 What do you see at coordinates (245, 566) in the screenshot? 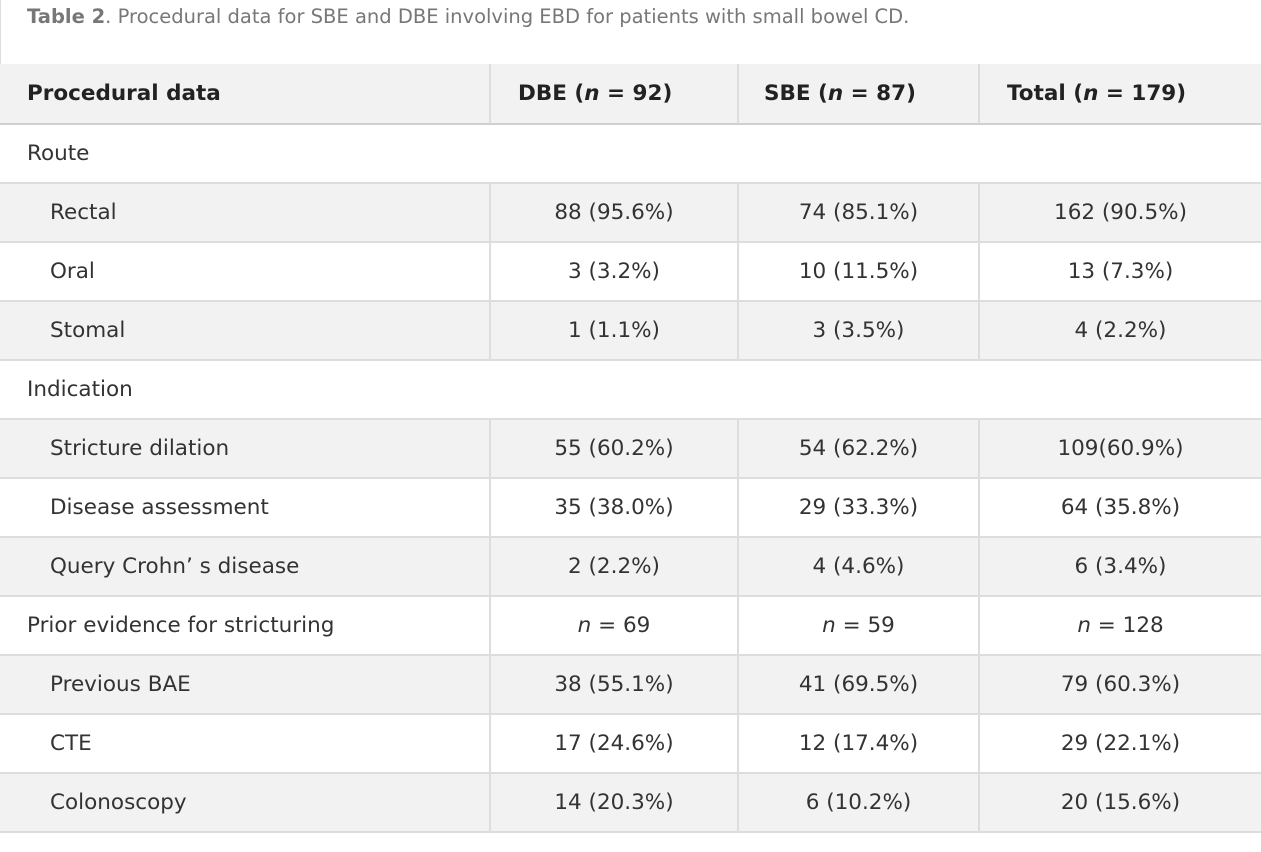
I see `row-label-query-crohns: Query Crohn’ s disease` at bounding box center [245, 566].